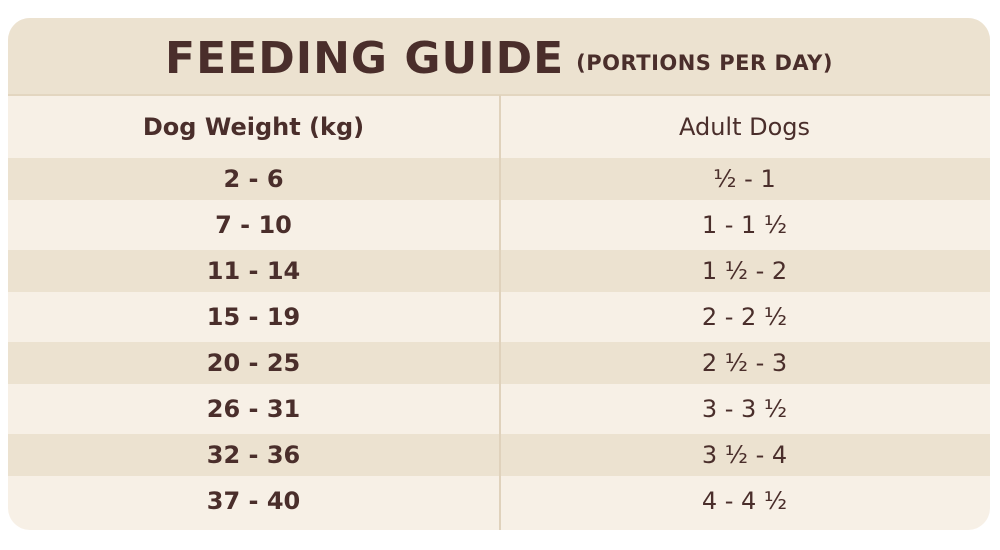 The image size is (1000, 550). What do you see at coordinates (744, 409) in the screenshot?
I see `portion-cell: 3 - 3 ½` at bounding box center [744, 409].